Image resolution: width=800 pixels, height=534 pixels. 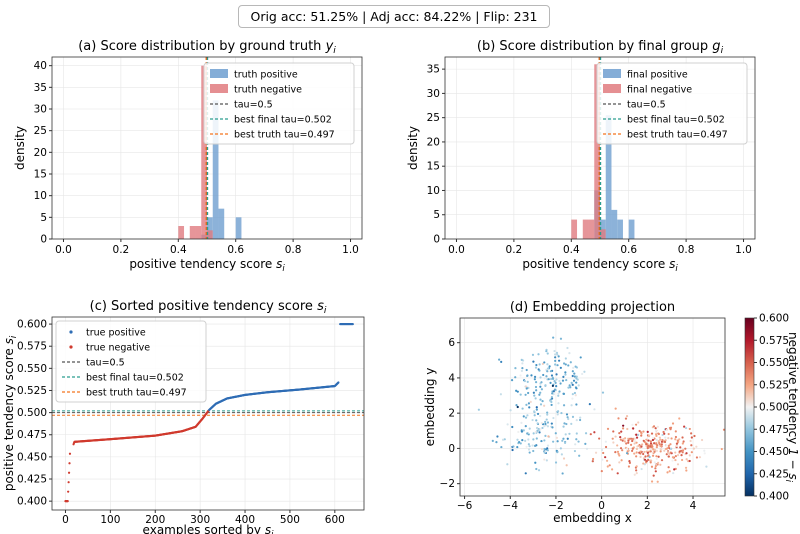 I want to click on x-tick-label: −6, so click(x=465, y=506).